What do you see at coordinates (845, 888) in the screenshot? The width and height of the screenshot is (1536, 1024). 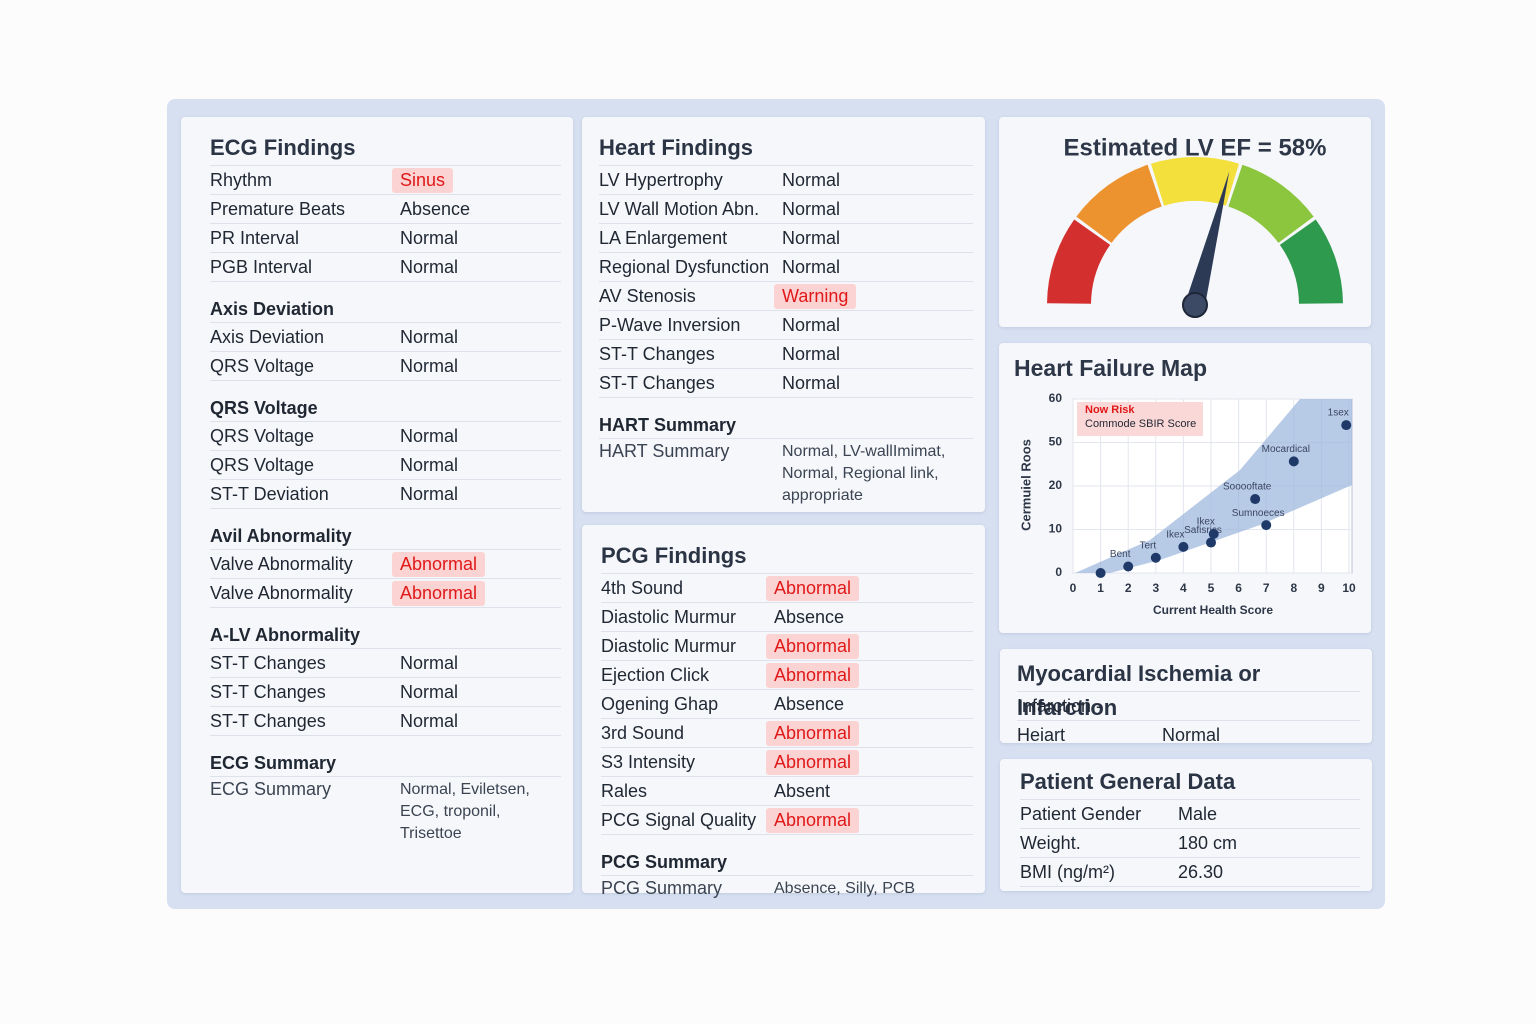 I see `finding-value: Absence, Silly, PCB` at bounding box center [845, 888].